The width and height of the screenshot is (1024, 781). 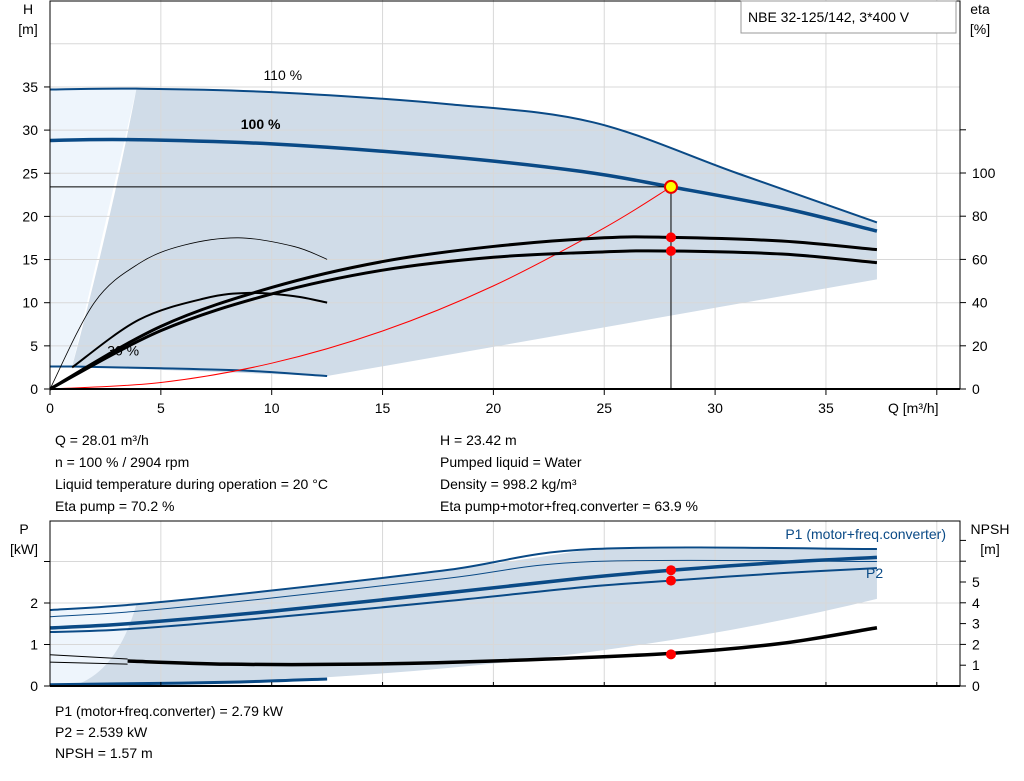 I want to click on y-tick-label: 20, so click(x=30, y=216).